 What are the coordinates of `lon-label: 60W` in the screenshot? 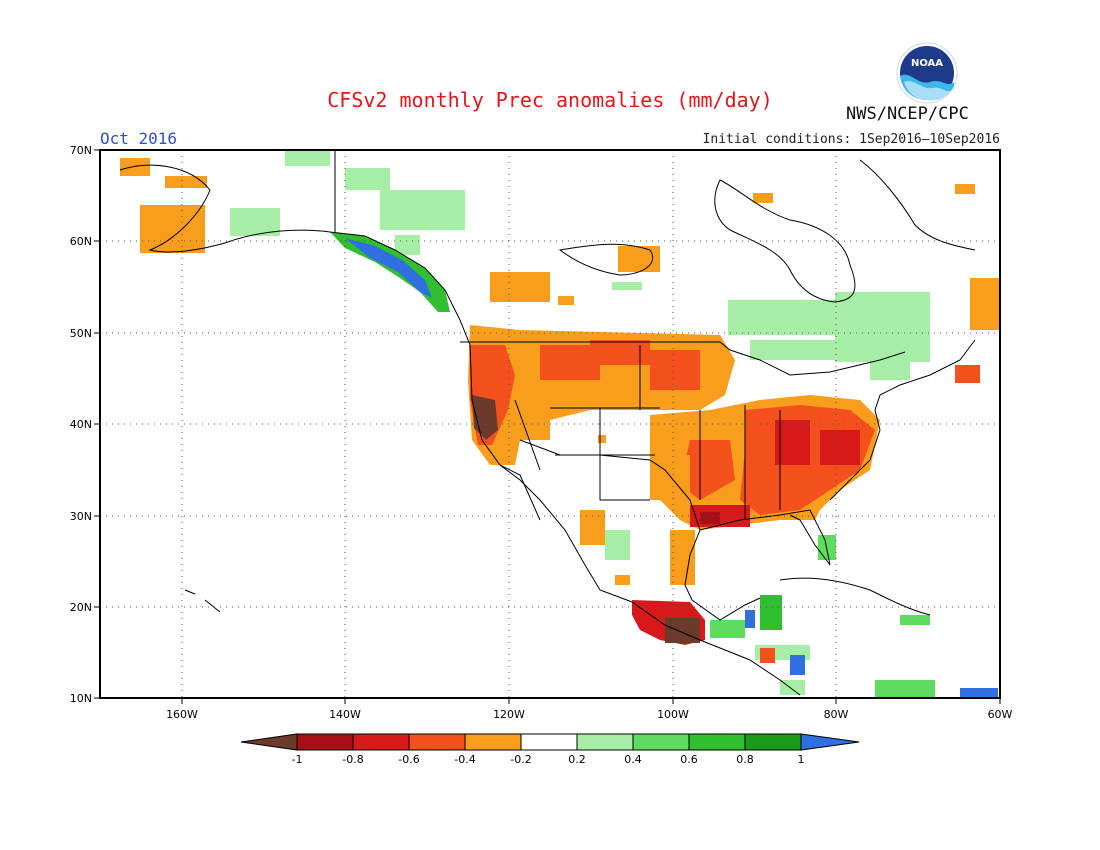 It's located at (1000, 714).